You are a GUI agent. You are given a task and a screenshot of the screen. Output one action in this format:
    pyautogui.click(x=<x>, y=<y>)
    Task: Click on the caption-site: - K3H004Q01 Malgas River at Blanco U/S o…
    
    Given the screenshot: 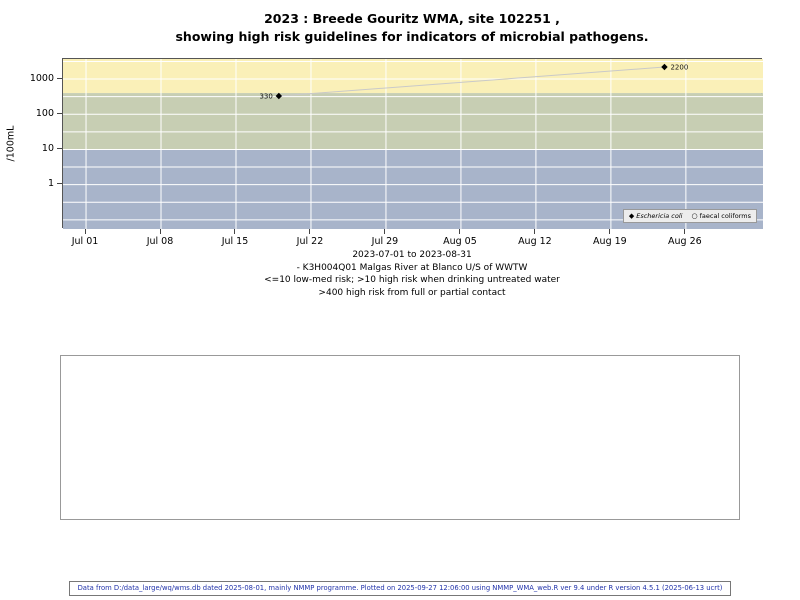 What is the action you would take?
    pyautogui.click(x=412, y=267)
    